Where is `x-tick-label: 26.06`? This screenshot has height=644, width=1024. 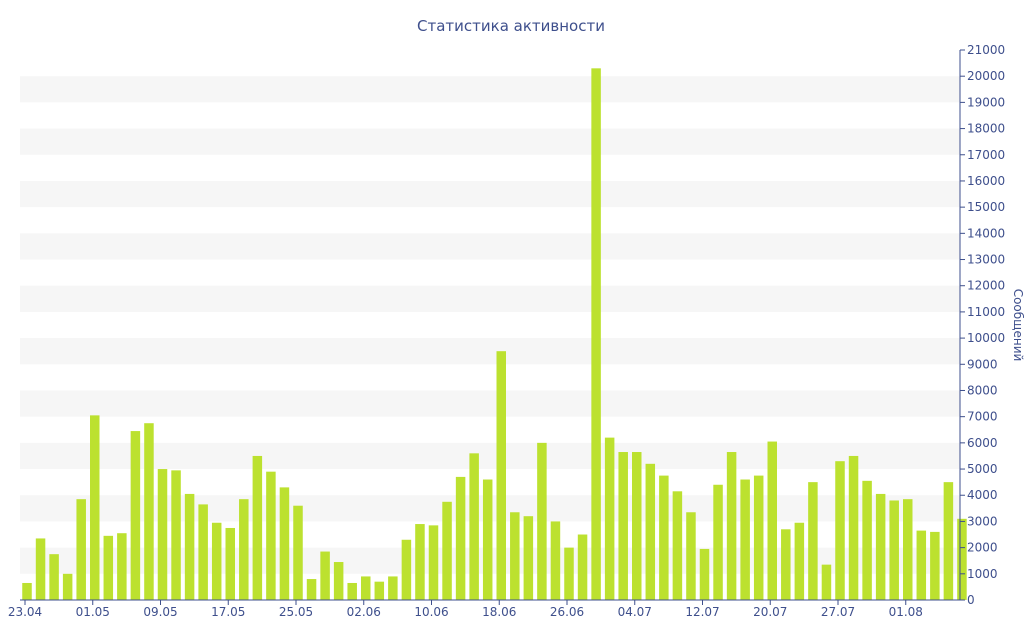
x-tick-label: 26.06 is located at coordinates (567, 612).